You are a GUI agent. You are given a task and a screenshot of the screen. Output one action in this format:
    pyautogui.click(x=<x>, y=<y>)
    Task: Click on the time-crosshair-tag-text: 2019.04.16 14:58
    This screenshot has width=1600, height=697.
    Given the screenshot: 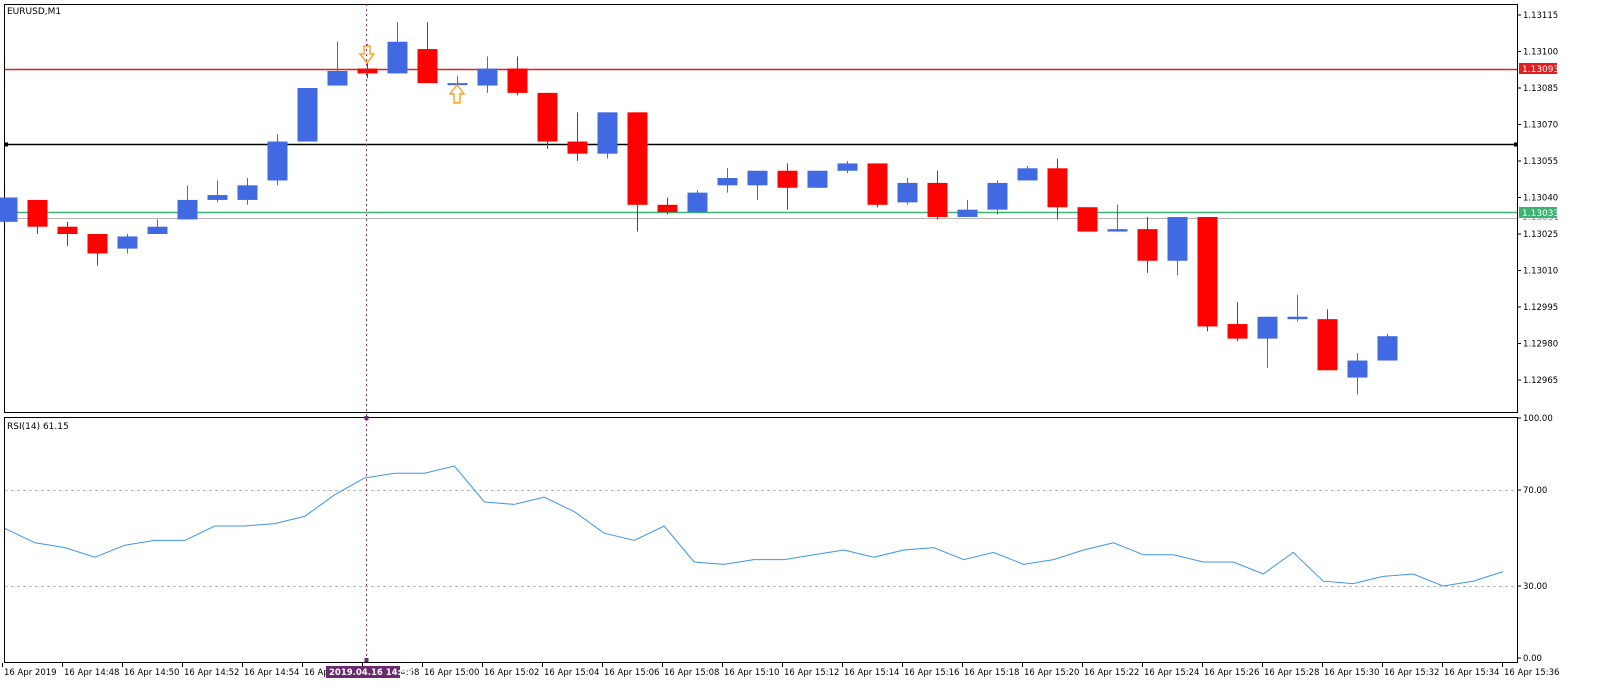 What is the action you would take?
    pyautogui.click(x=371, y=673)
    